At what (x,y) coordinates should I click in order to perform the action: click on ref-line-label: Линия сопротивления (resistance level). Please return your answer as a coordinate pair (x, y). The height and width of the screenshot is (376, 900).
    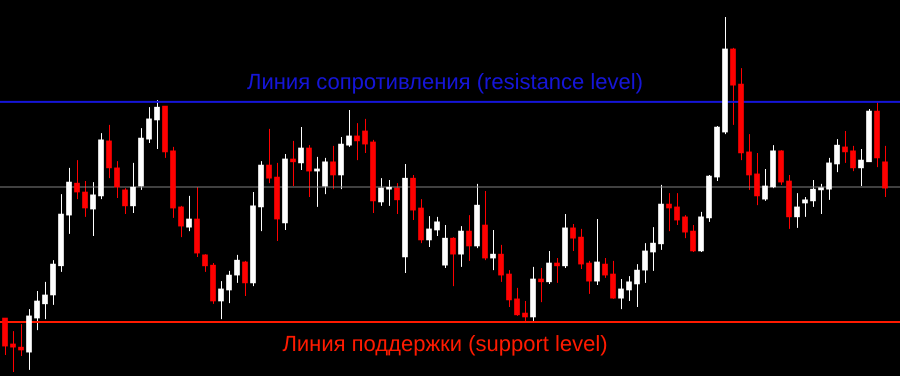
    Looking at the image, I should click on (445, 81).